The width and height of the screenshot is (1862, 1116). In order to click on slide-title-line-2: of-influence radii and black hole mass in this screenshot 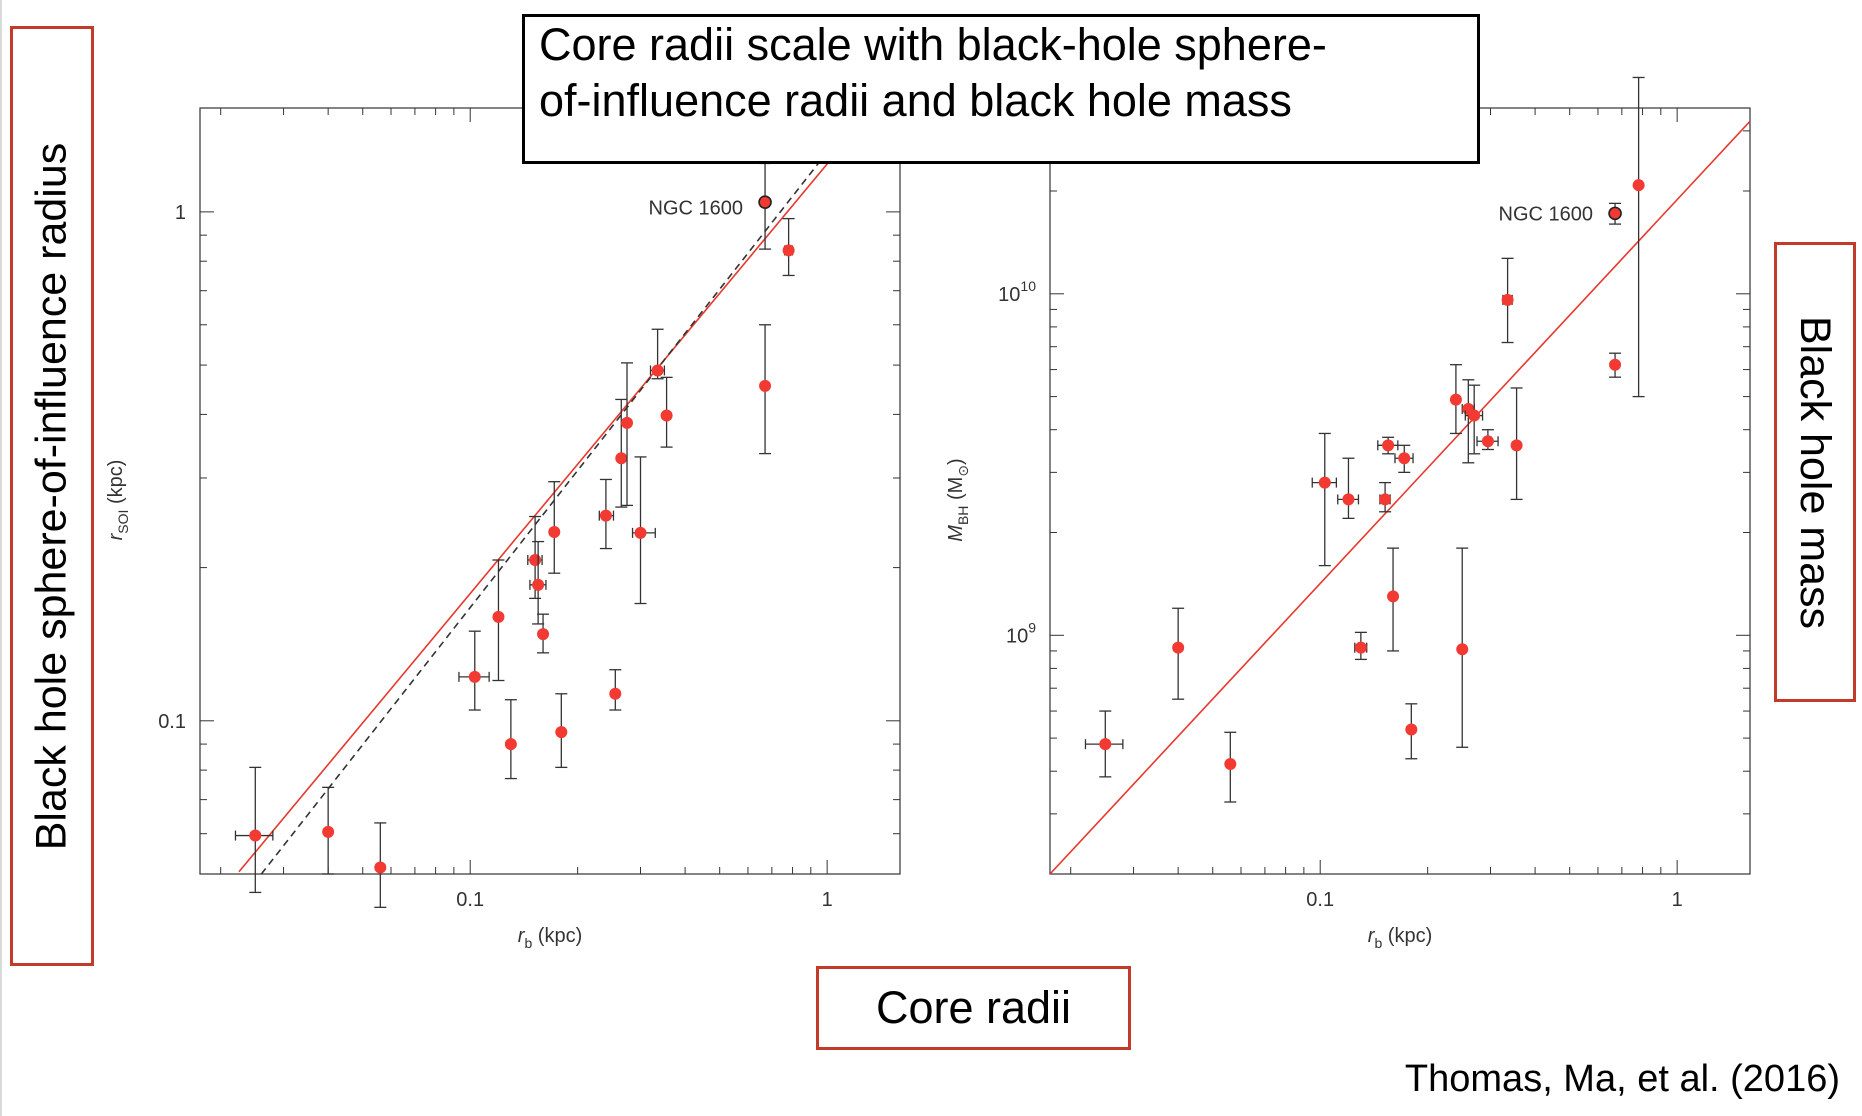, I will do `click(915, 100)`.